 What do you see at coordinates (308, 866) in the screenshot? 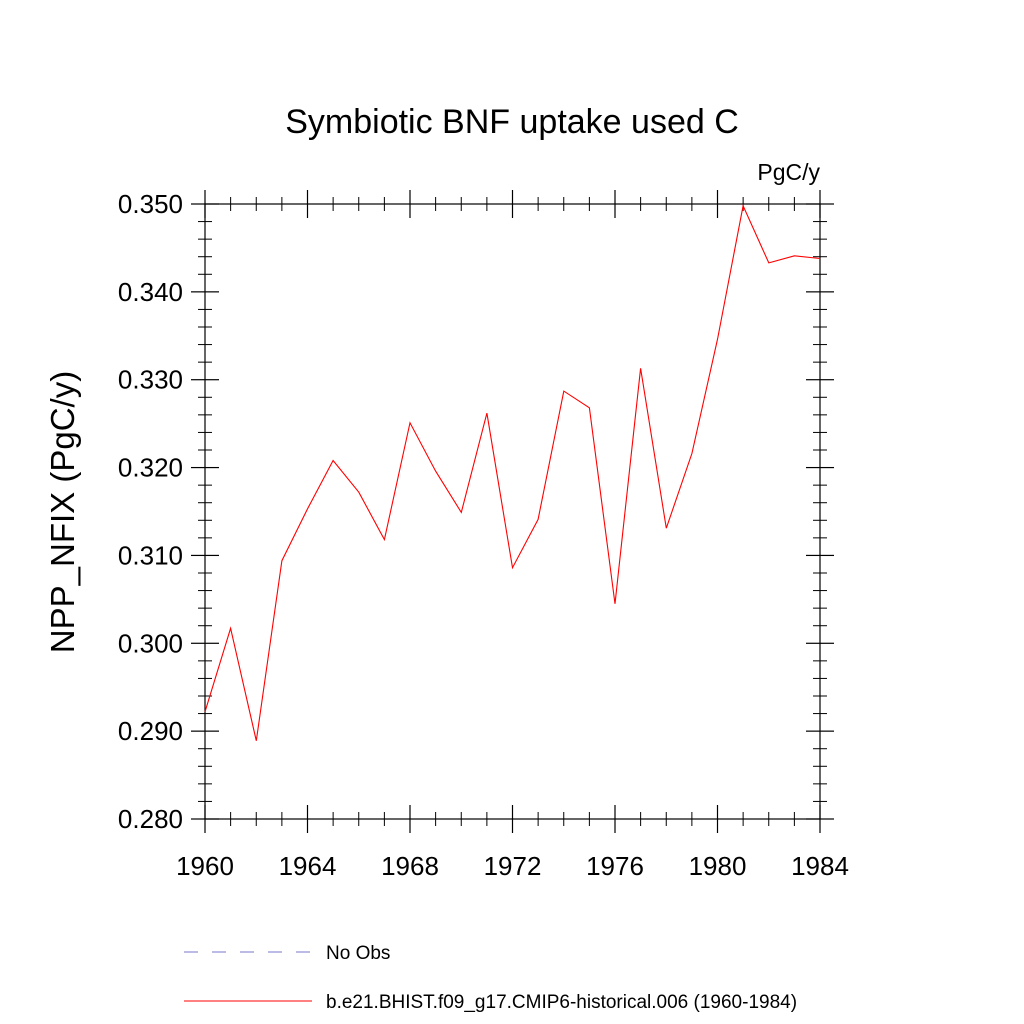
I see `x-tick-label: 1964` at bounding box center [308, 866].